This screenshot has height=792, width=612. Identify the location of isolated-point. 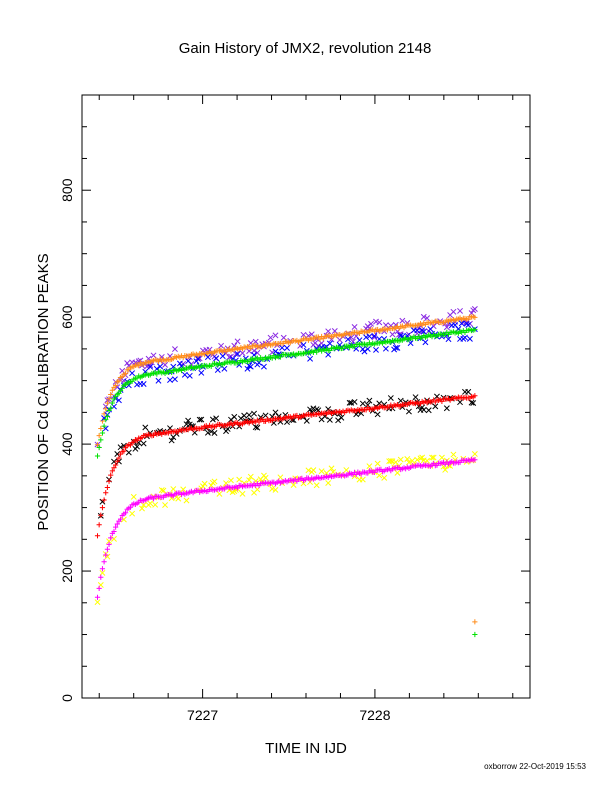
(475, 622).